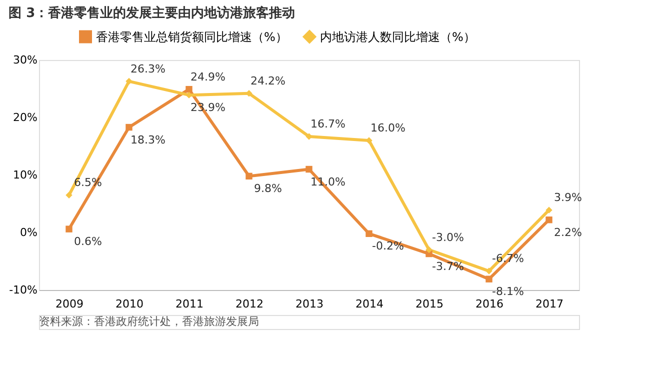  Describe the element at coordinates (508, 291) in the screenshot. I see `data-label: -8.1%` at that location.